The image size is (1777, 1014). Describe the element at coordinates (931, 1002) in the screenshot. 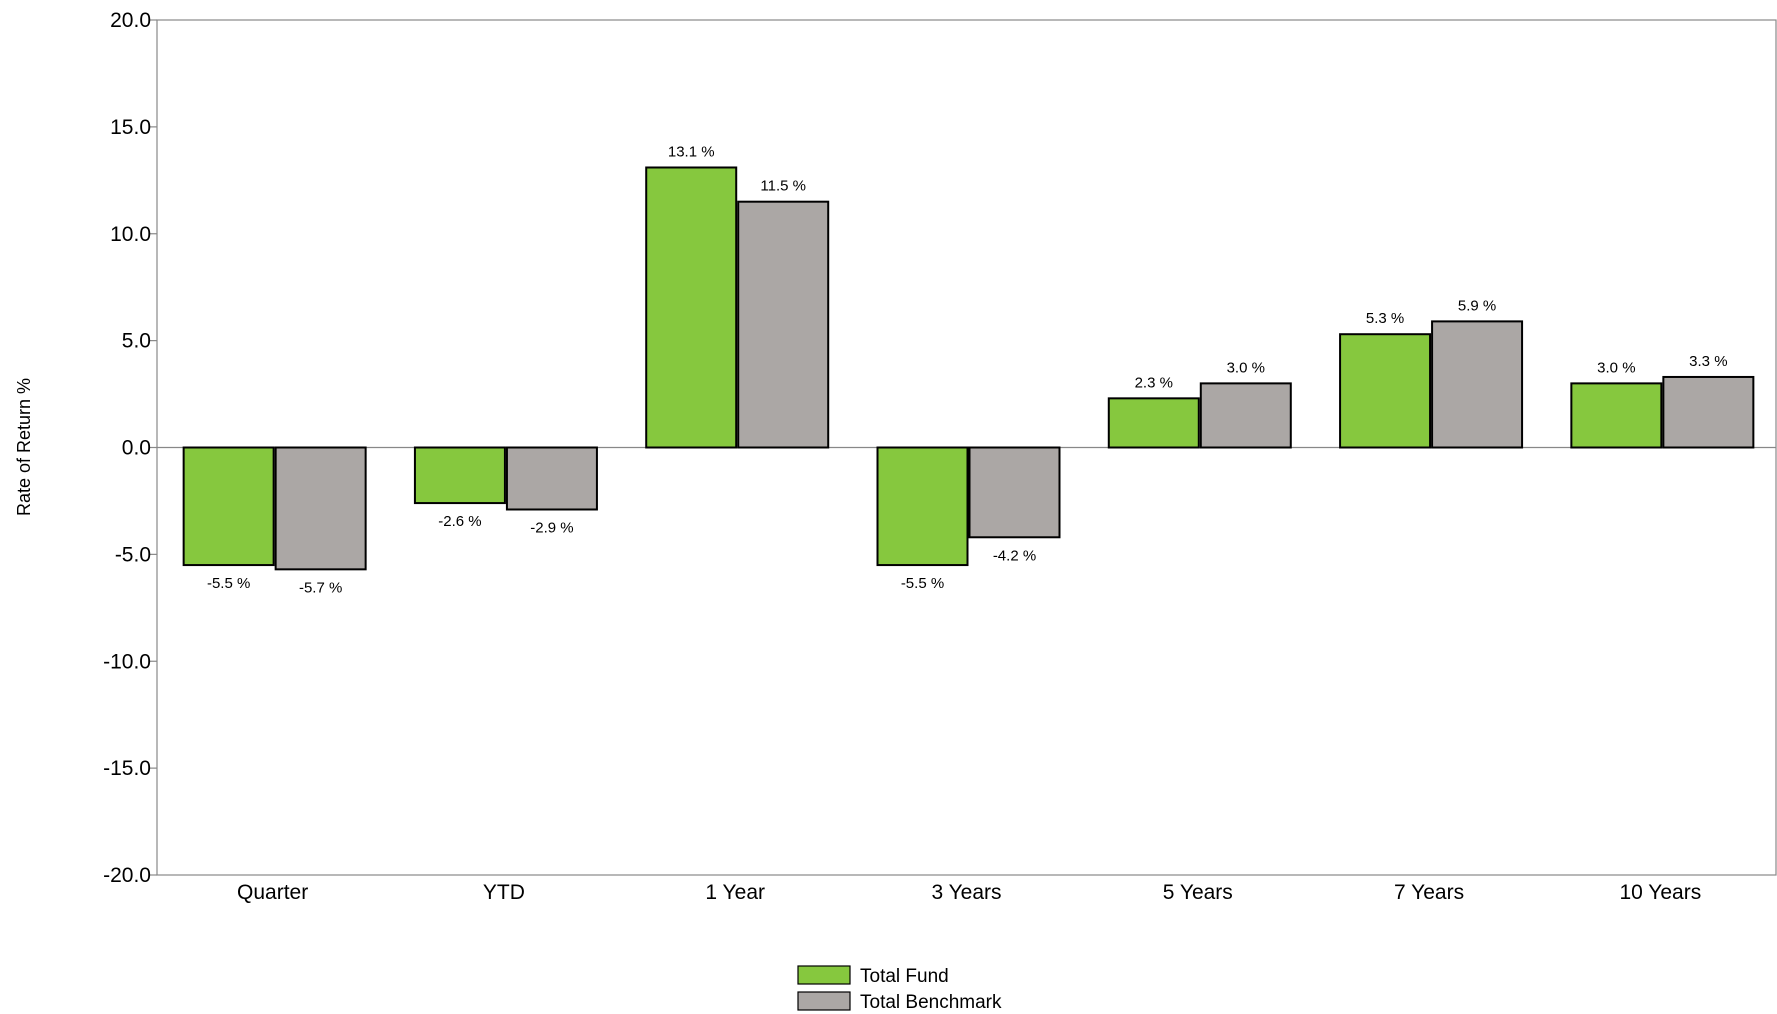

I see `legend-label-total-benchmark: Total Benchmark` at that location.